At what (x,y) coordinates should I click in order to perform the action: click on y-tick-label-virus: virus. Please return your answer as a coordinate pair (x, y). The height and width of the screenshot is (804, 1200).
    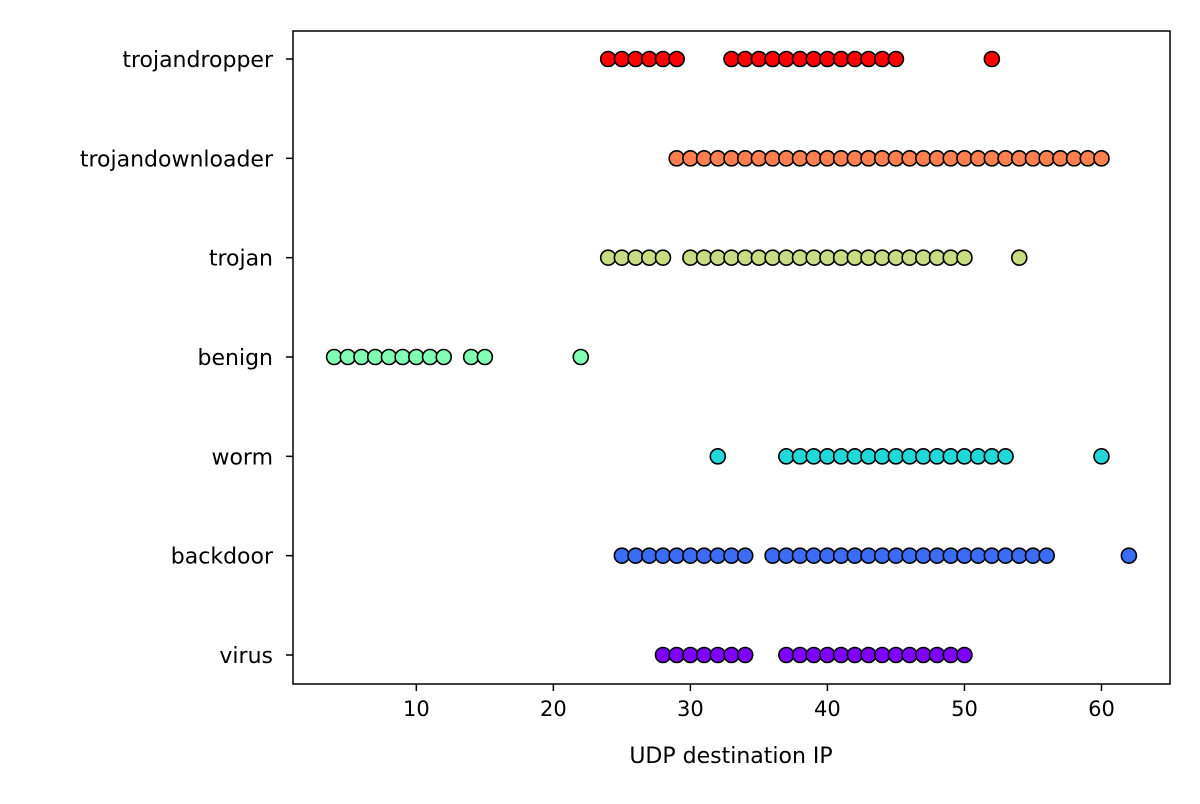
    Looking at the image, I should click on (246, 656).